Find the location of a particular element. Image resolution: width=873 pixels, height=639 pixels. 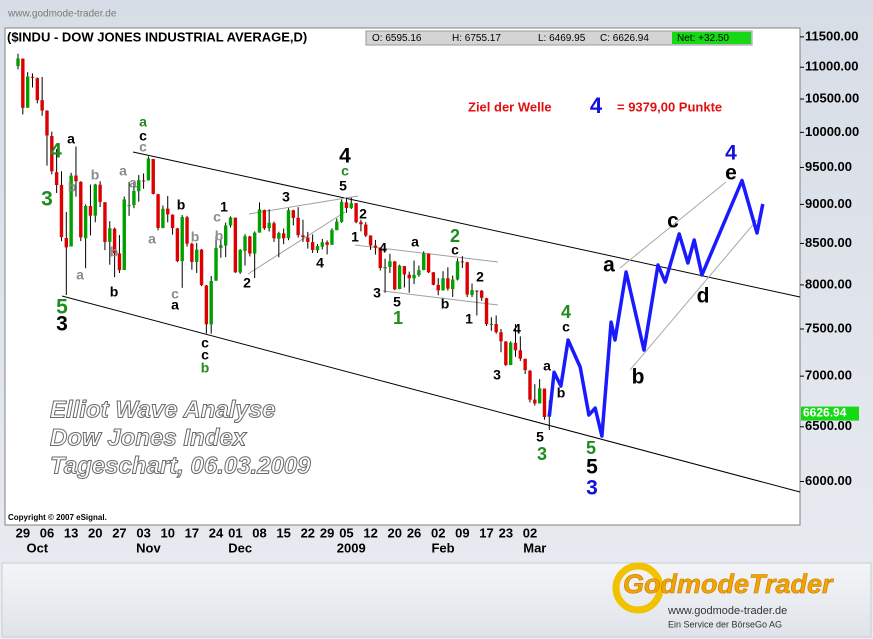

net-box is located at coordinates (711, 38).